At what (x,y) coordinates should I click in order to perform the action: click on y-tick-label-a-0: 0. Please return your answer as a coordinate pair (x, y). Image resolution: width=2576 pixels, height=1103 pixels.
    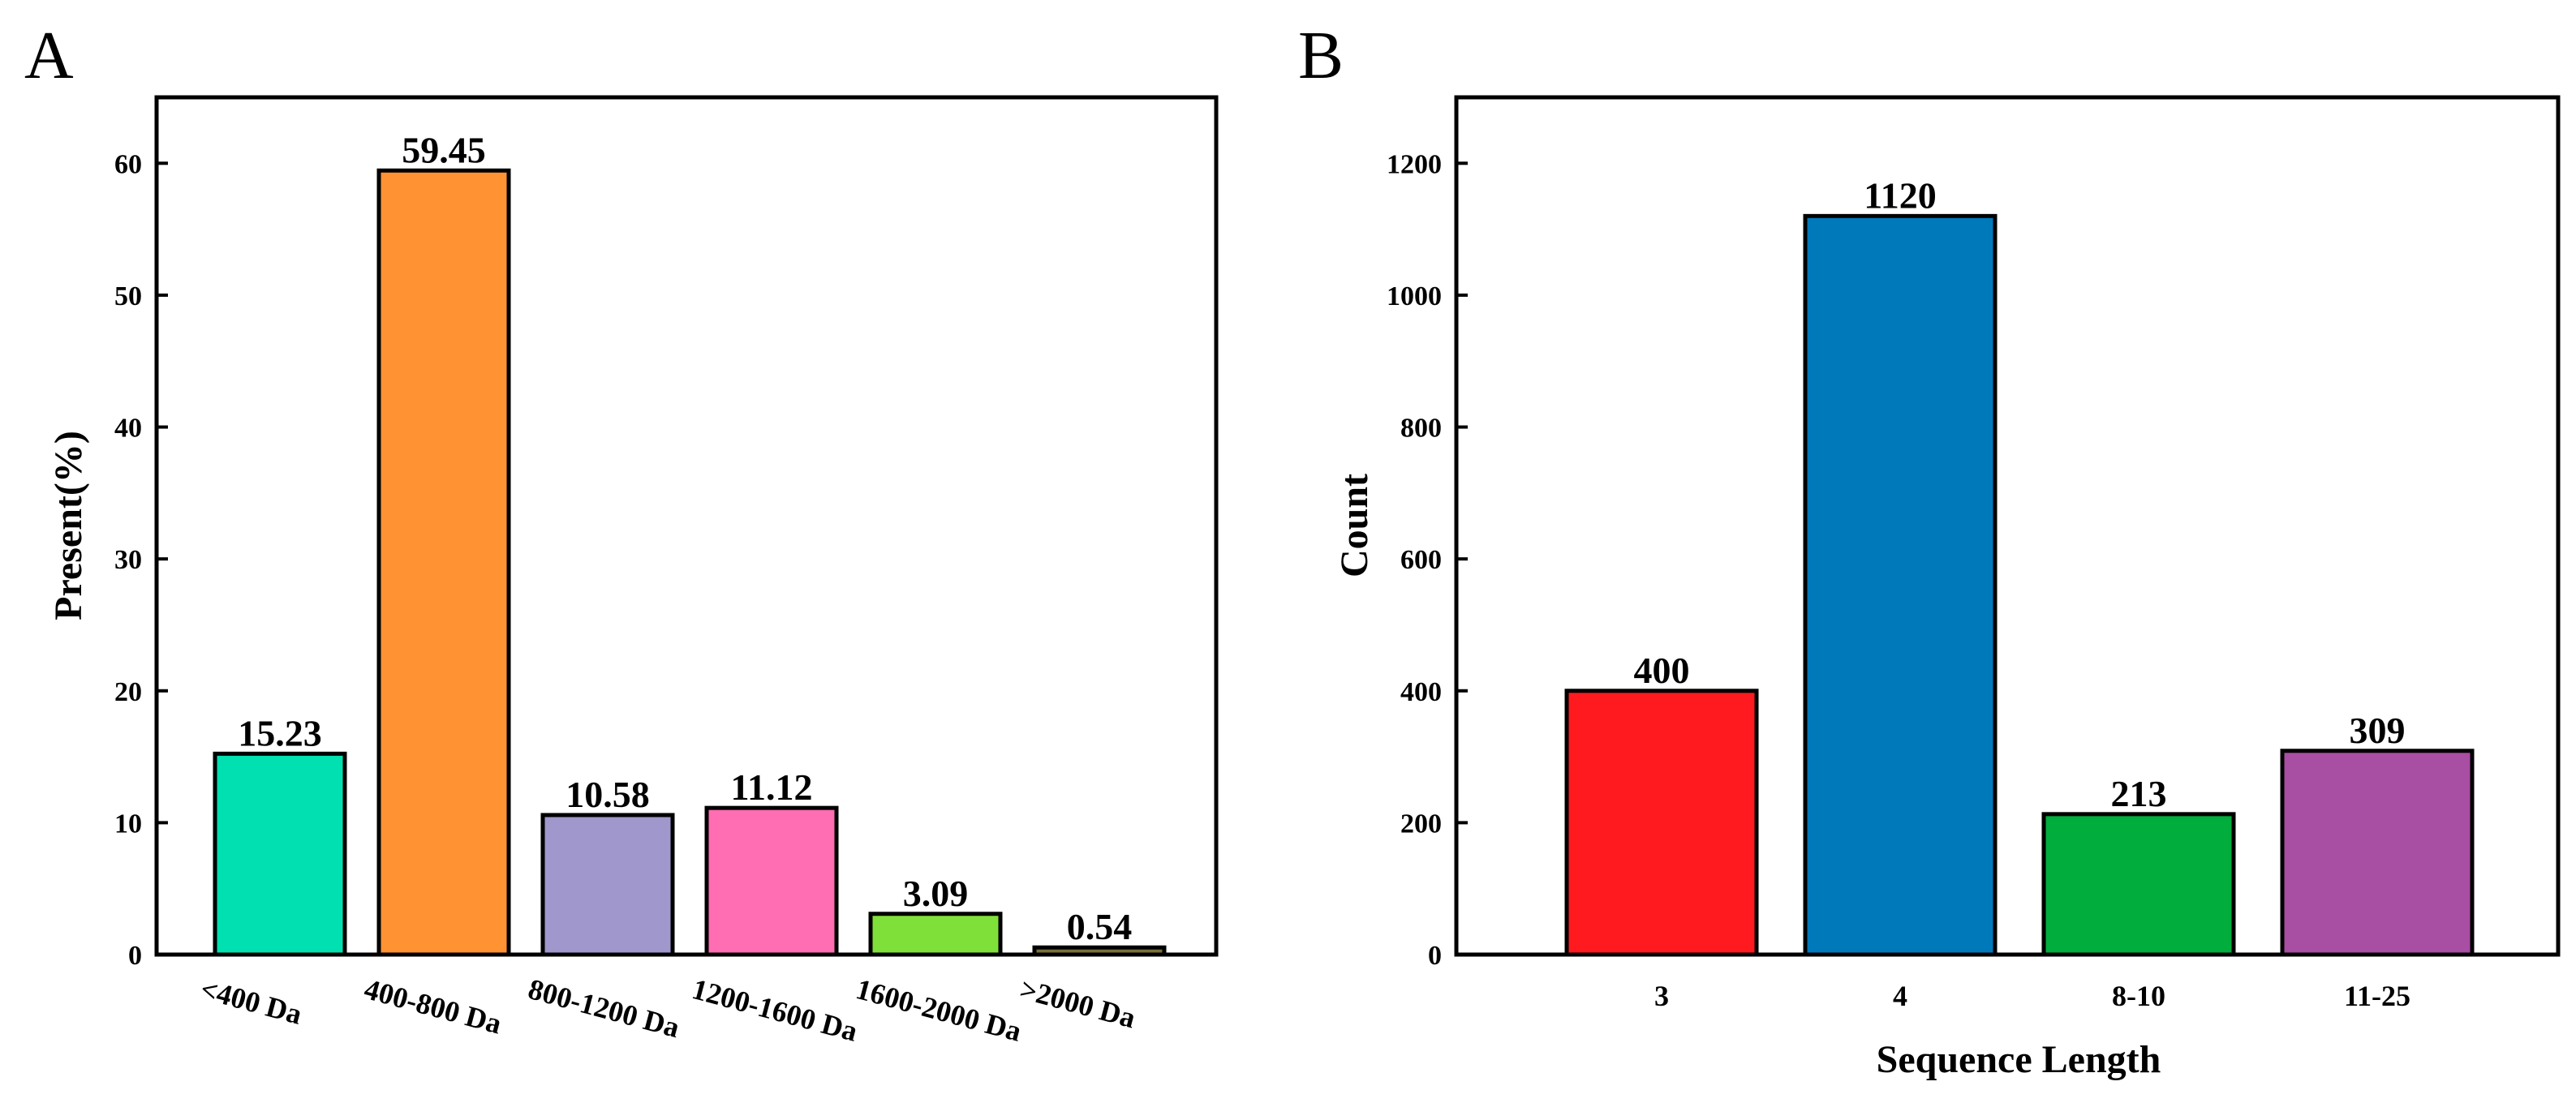
    Looking at the image, I should click on (135, 956).